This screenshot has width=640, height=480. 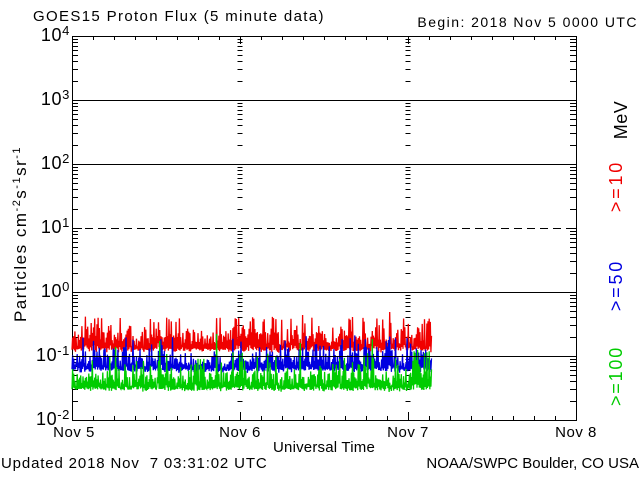 I want to click on svg-text: >=10, so click(x=616, y=186).